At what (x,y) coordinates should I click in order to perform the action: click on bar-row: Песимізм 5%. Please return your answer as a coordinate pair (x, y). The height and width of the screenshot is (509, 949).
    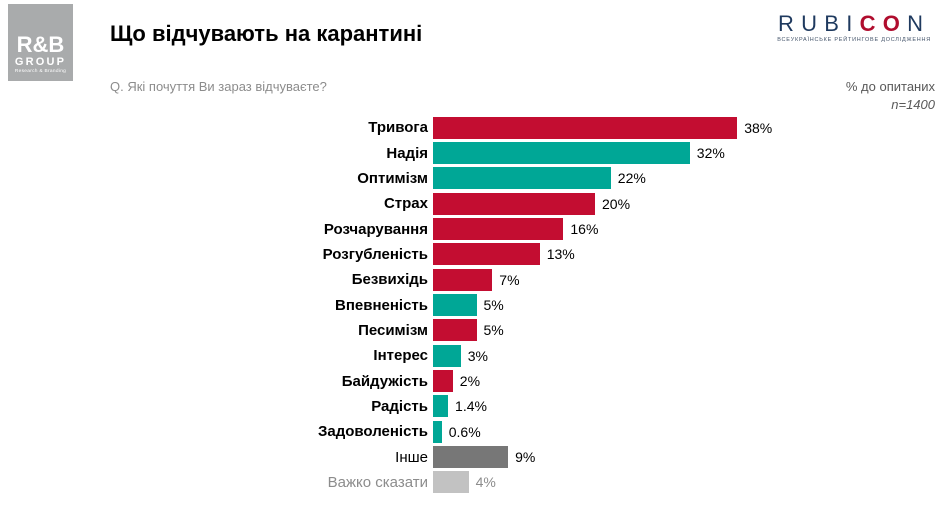
    Looking at the image, I should click on (474, 330).